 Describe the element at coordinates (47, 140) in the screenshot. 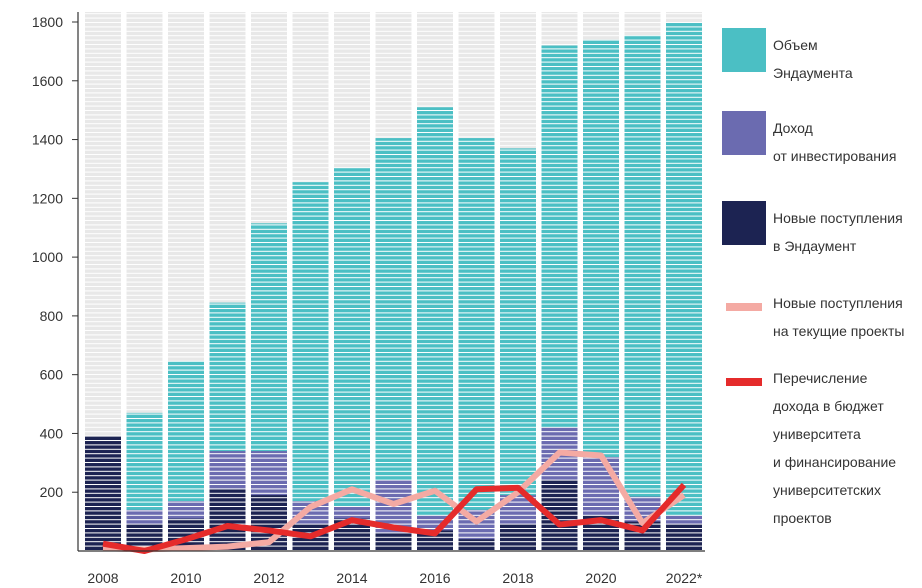

I see `y-tick-label: 1400` at that location.